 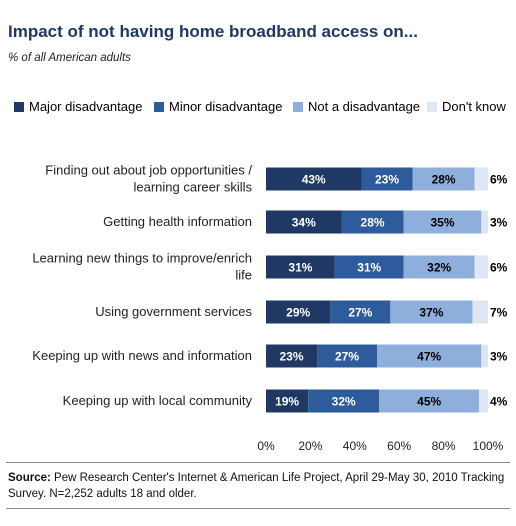 I want to click on legend-swatch-dontknow, so click(x=432, y=106).